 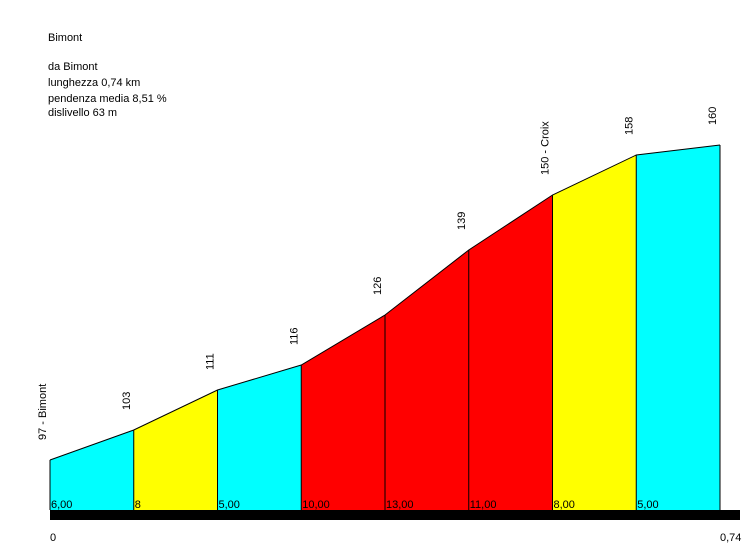 I want to click on gradient-label-5: 13,00, so click(x=400, y=505).